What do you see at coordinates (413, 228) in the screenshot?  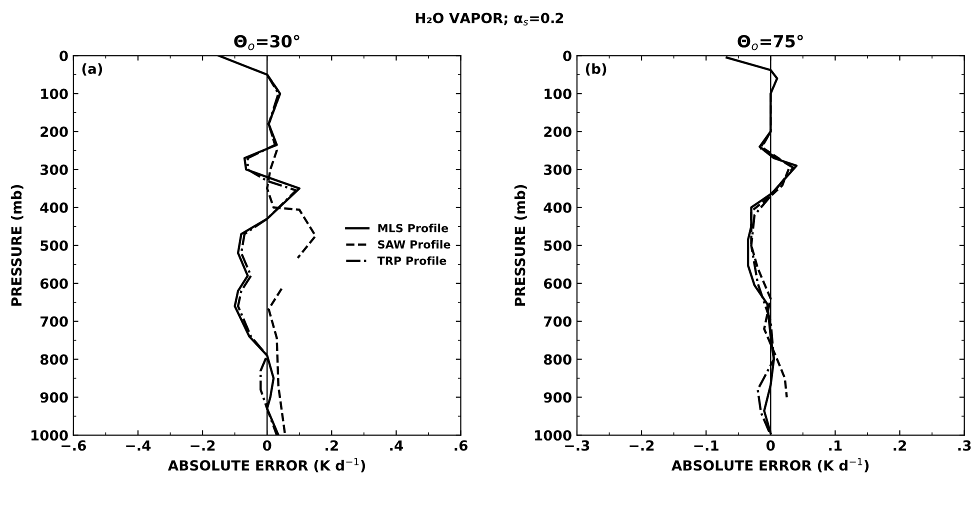 I see `legend-label: MLS Profile` at bounding box center [413, 228].